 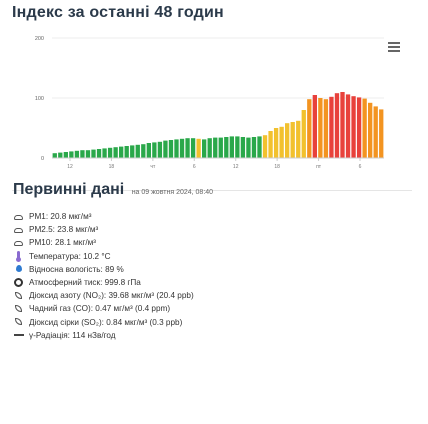 I want to click on item-text: PM10: 28.1 мкг/м³, so click(x=62, y=243).